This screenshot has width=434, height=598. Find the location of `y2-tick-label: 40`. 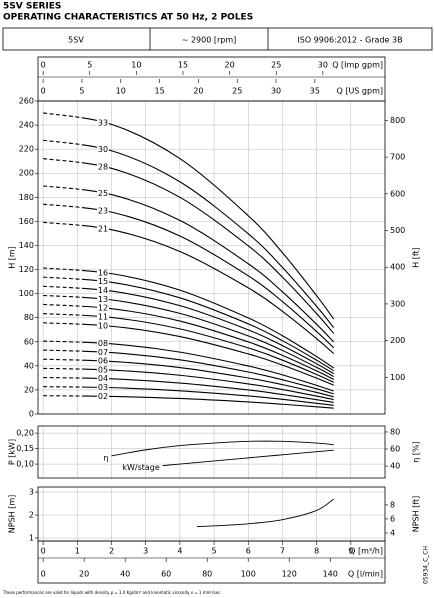

y2-tick-label: 40 is located at coordinates (395, 466).